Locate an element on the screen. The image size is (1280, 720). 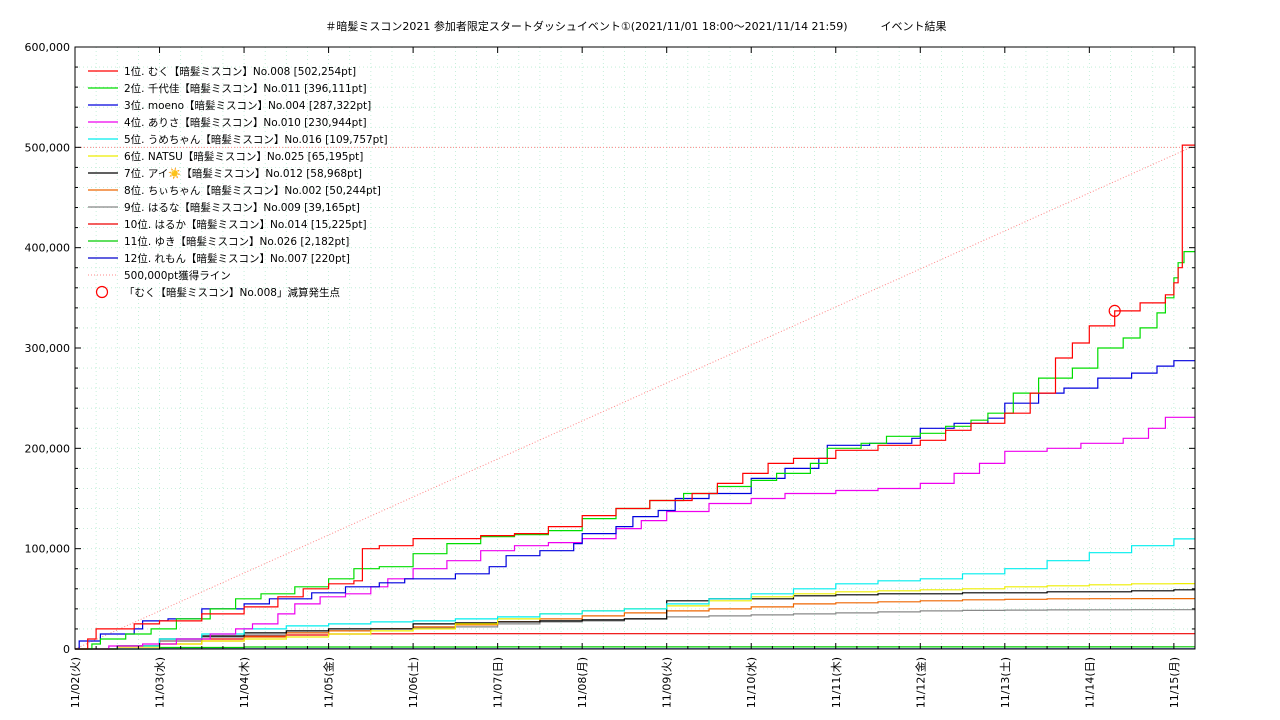
legend-entry-1: 1位. むく【暗髪ミスコン】No.008 [502,254pt] is located at coordinates (240, 71).